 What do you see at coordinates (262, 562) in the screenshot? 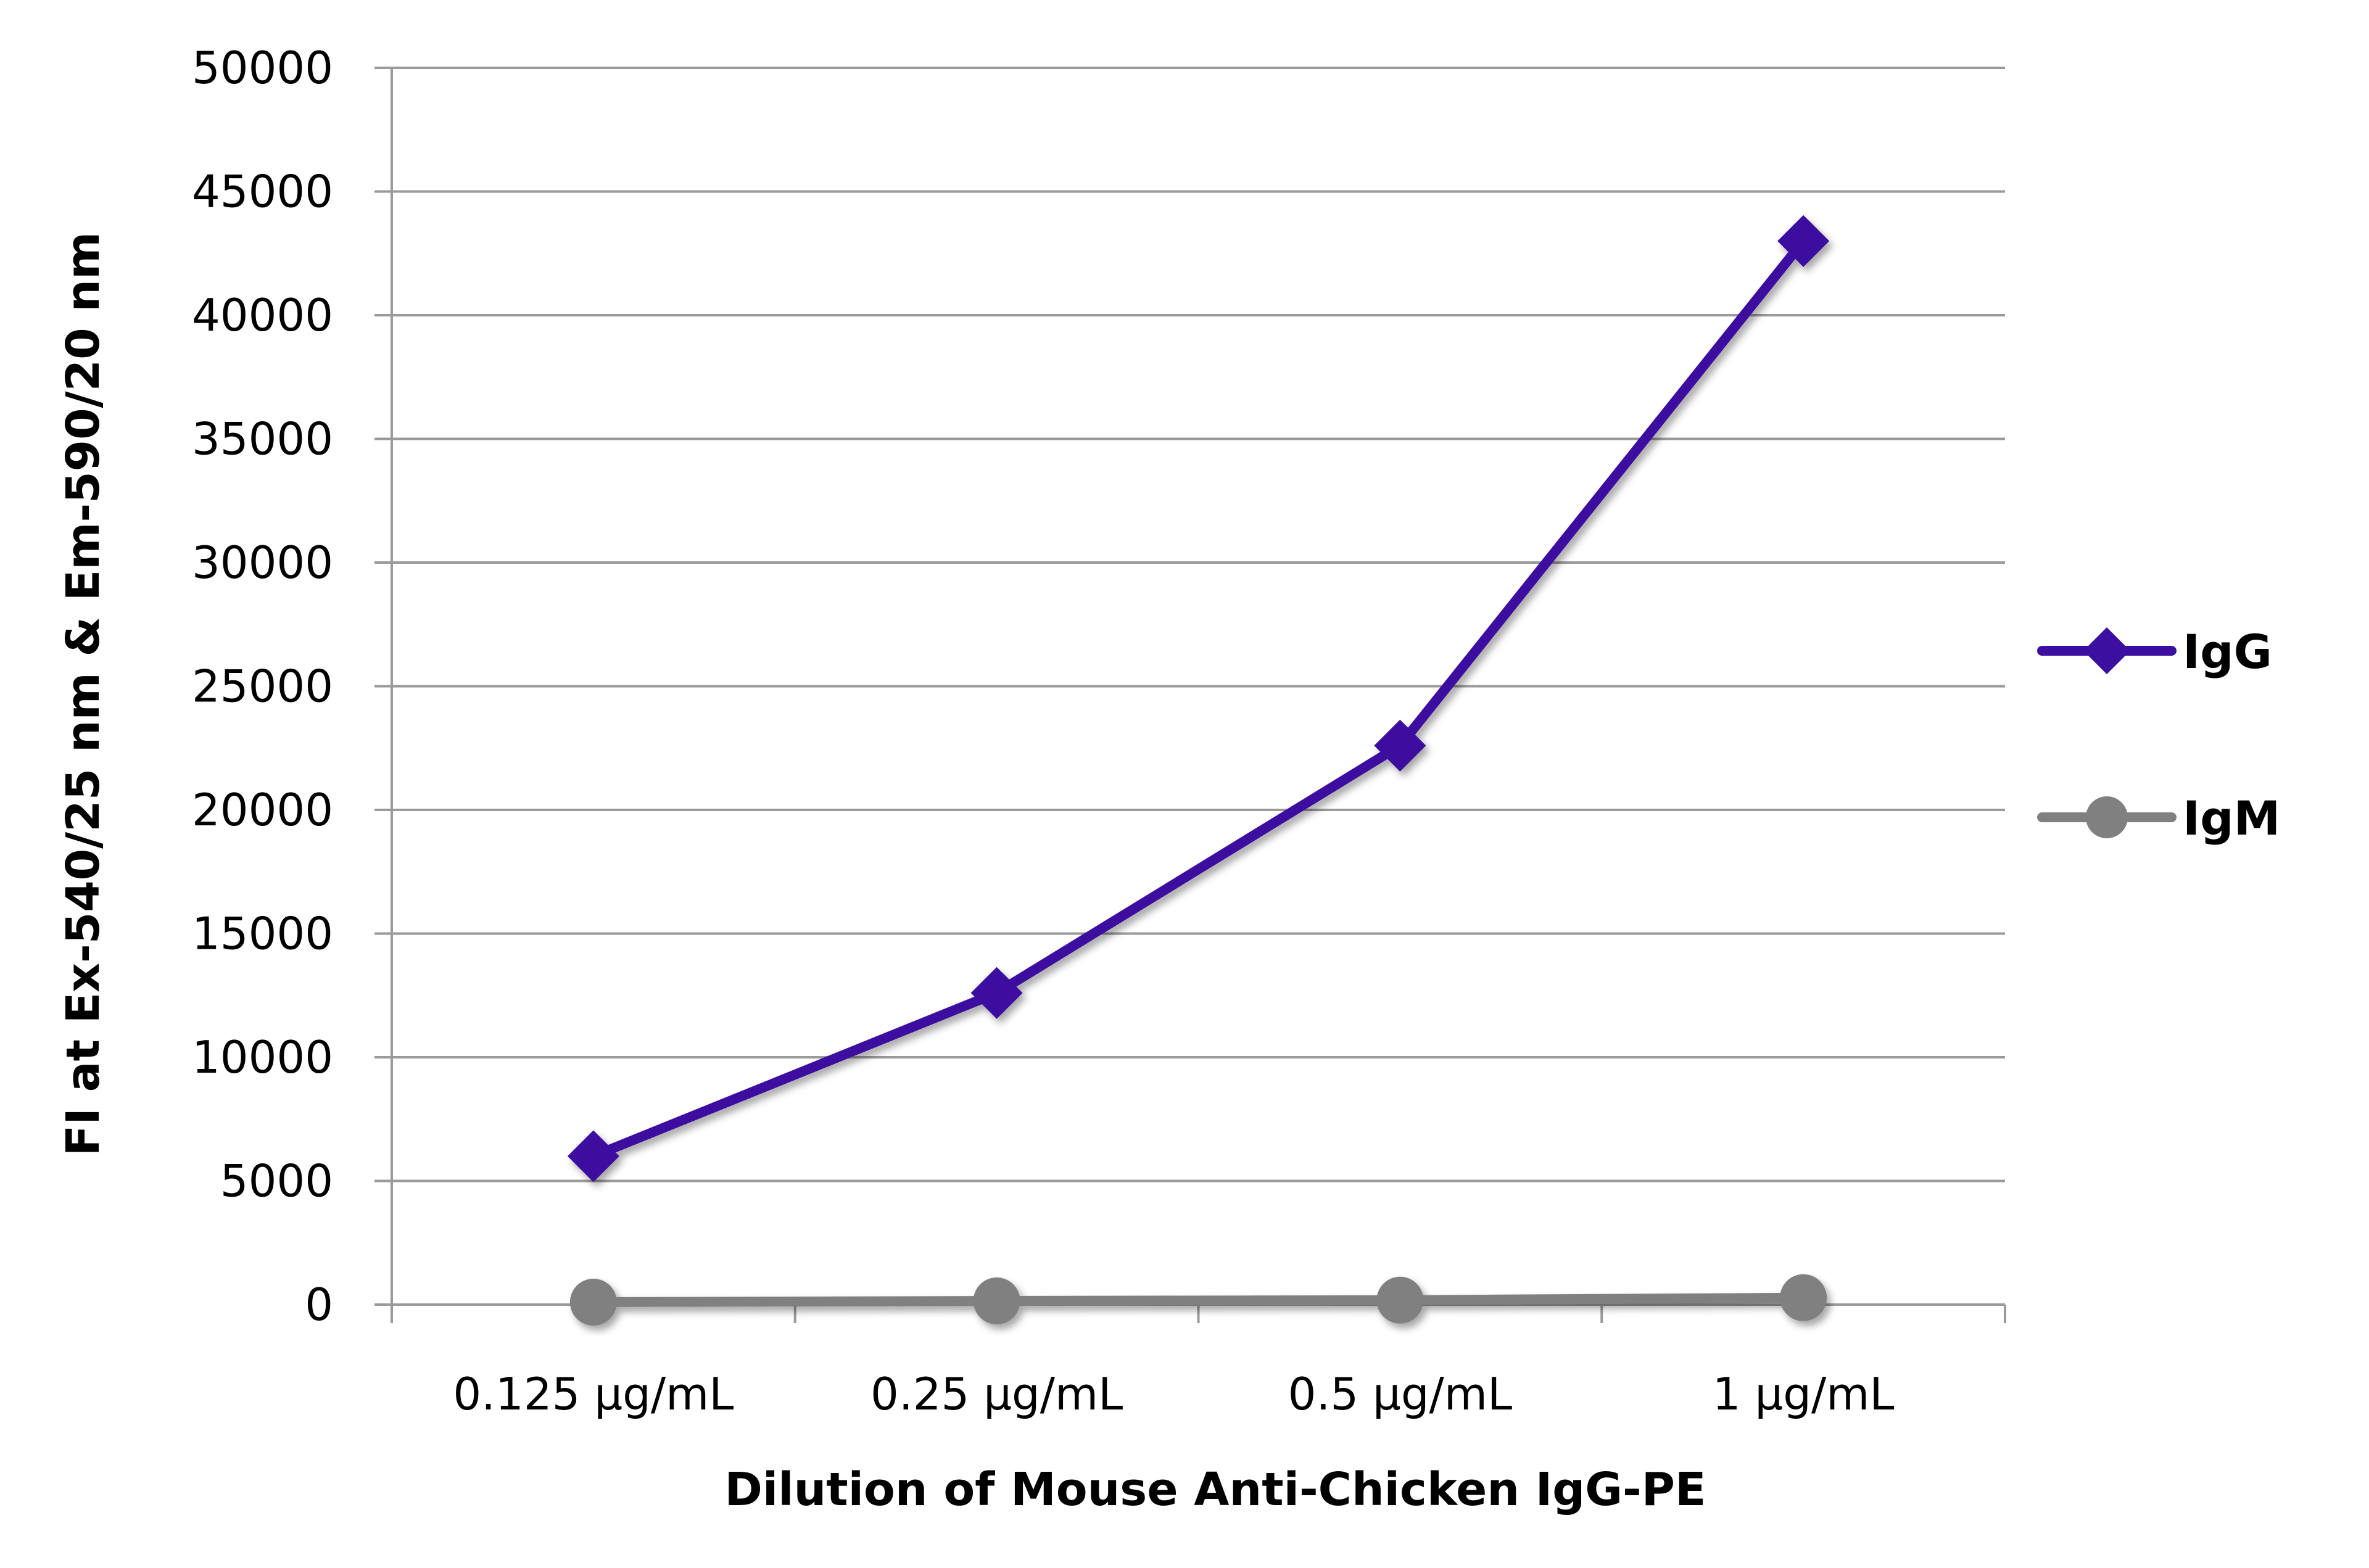
I see `y-tick-label: 30000` at bounding box center [262, 562].